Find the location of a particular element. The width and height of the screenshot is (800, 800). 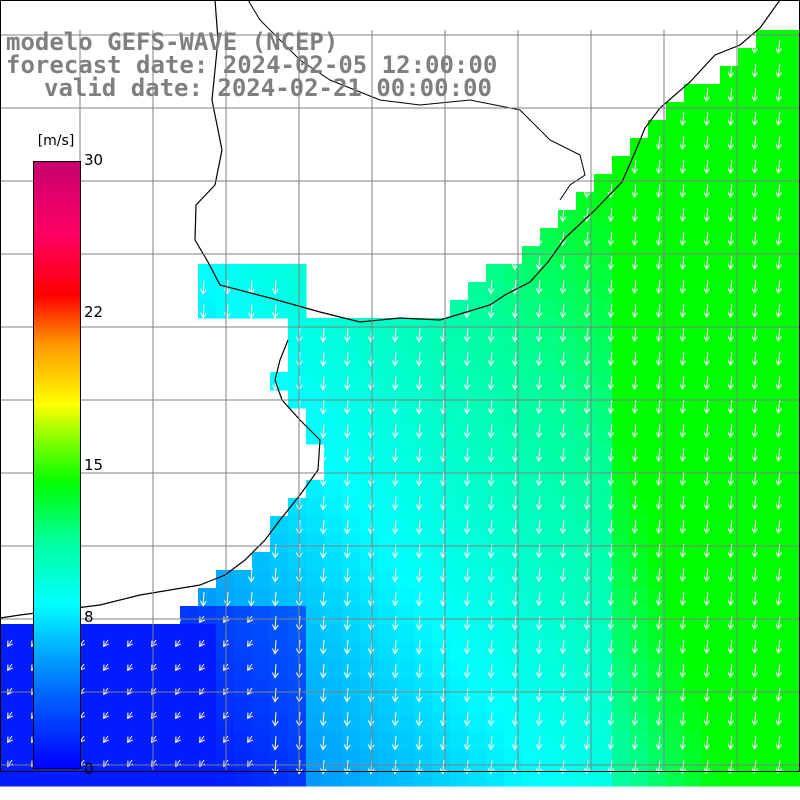

colorbar-tick-30: 30 is located at coordinates (94, 160).